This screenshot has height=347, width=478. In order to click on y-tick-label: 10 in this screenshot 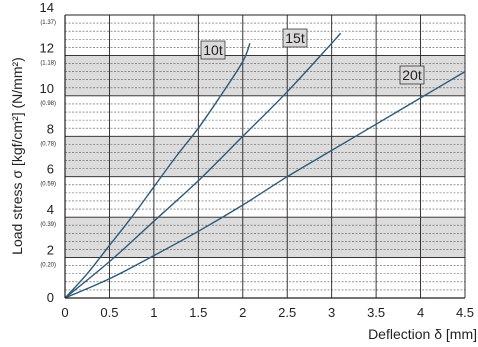, I will do `click(47, 88)`.